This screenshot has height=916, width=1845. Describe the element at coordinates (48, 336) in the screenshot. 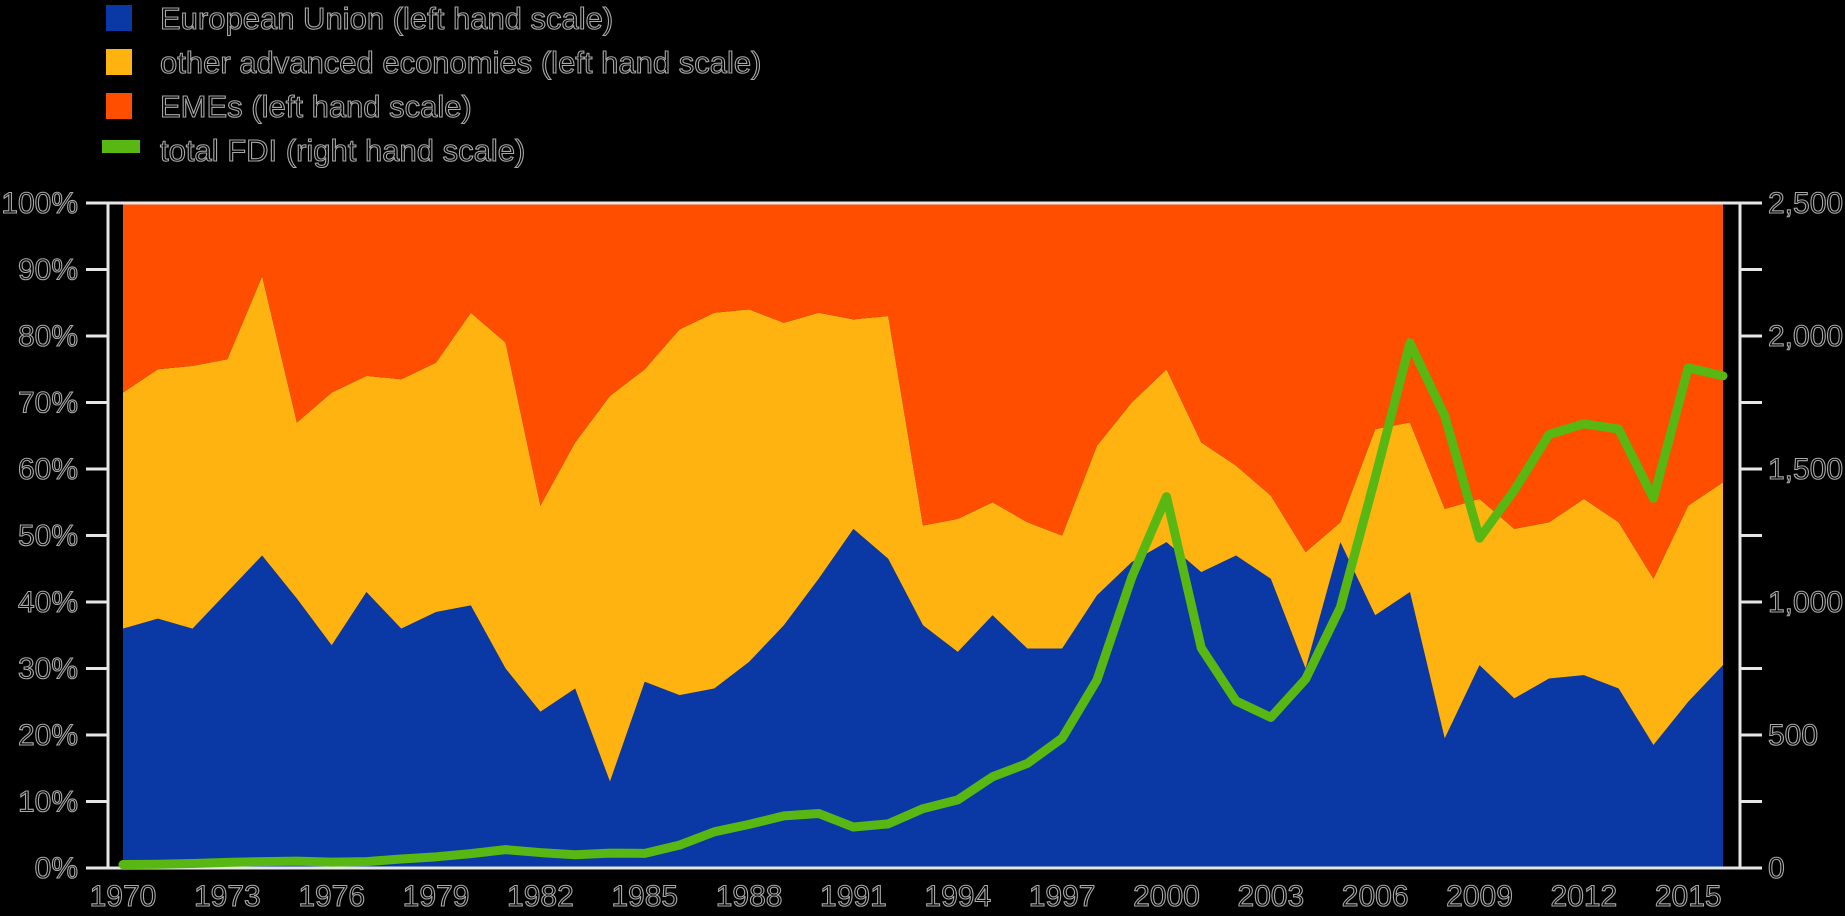

I see `left-axis-label: 80%` at that location.